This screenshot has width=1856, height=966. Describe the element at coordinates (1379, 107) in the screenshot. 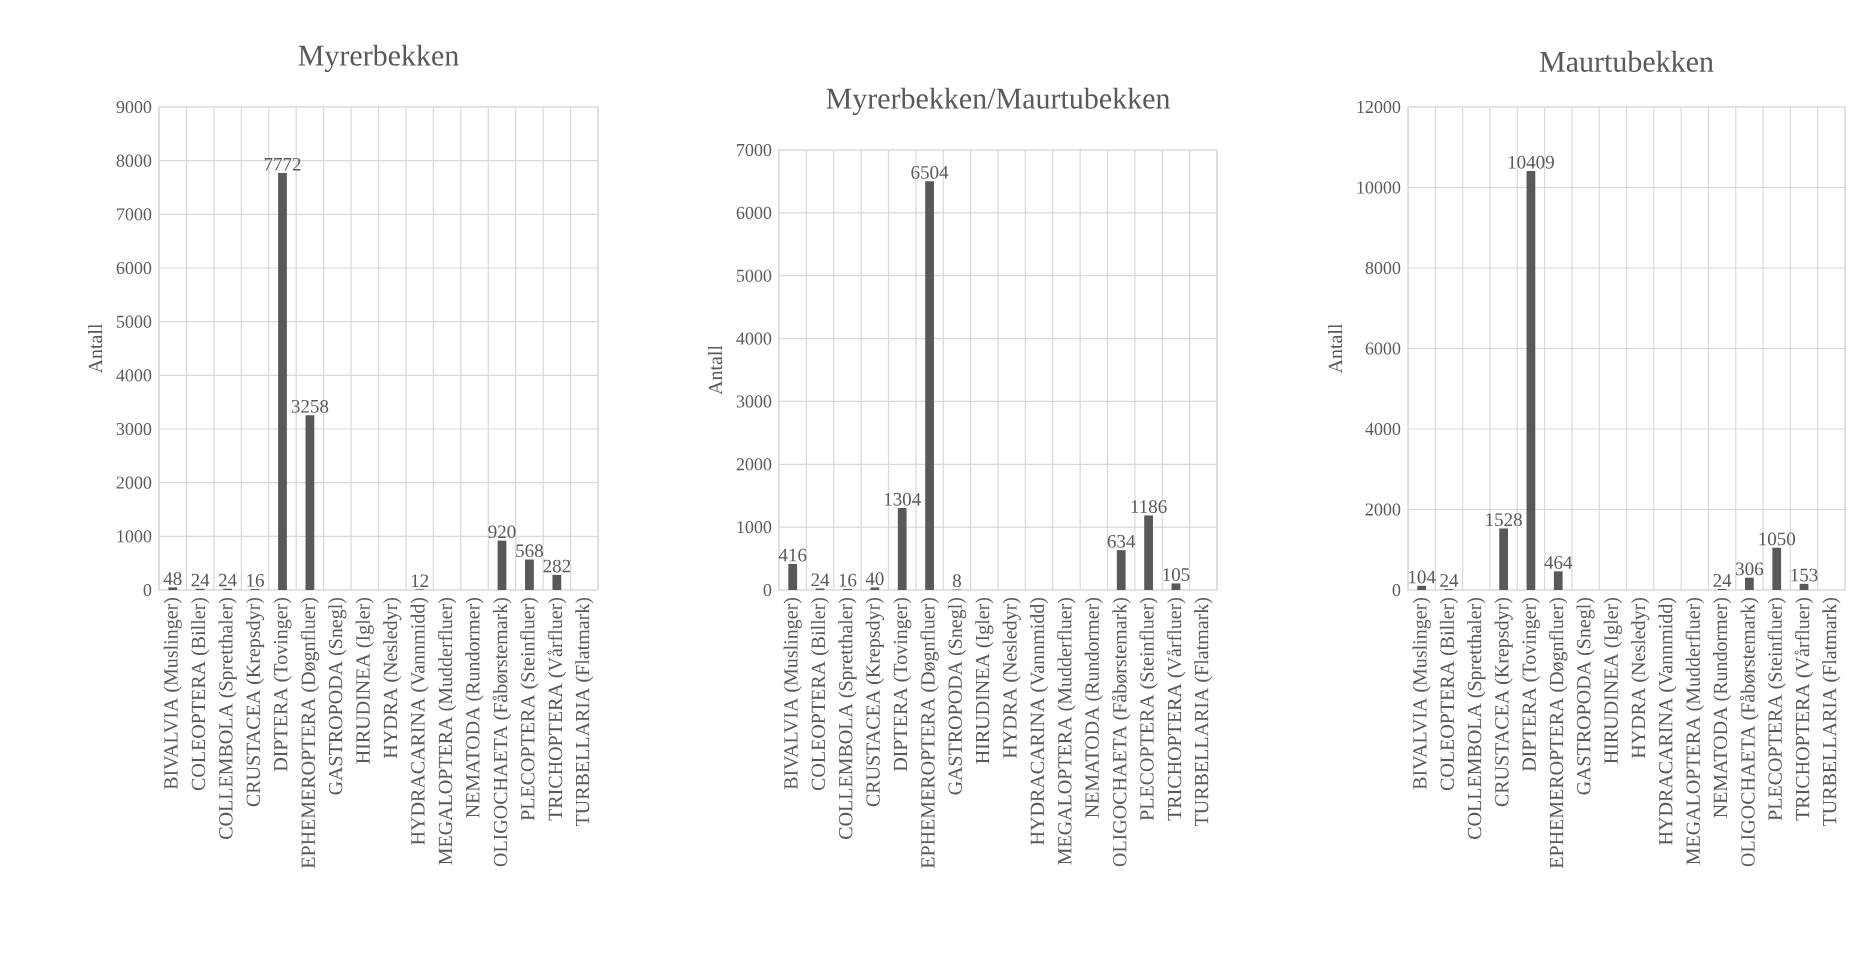

I see `y-tick-label: 12000` at that location.